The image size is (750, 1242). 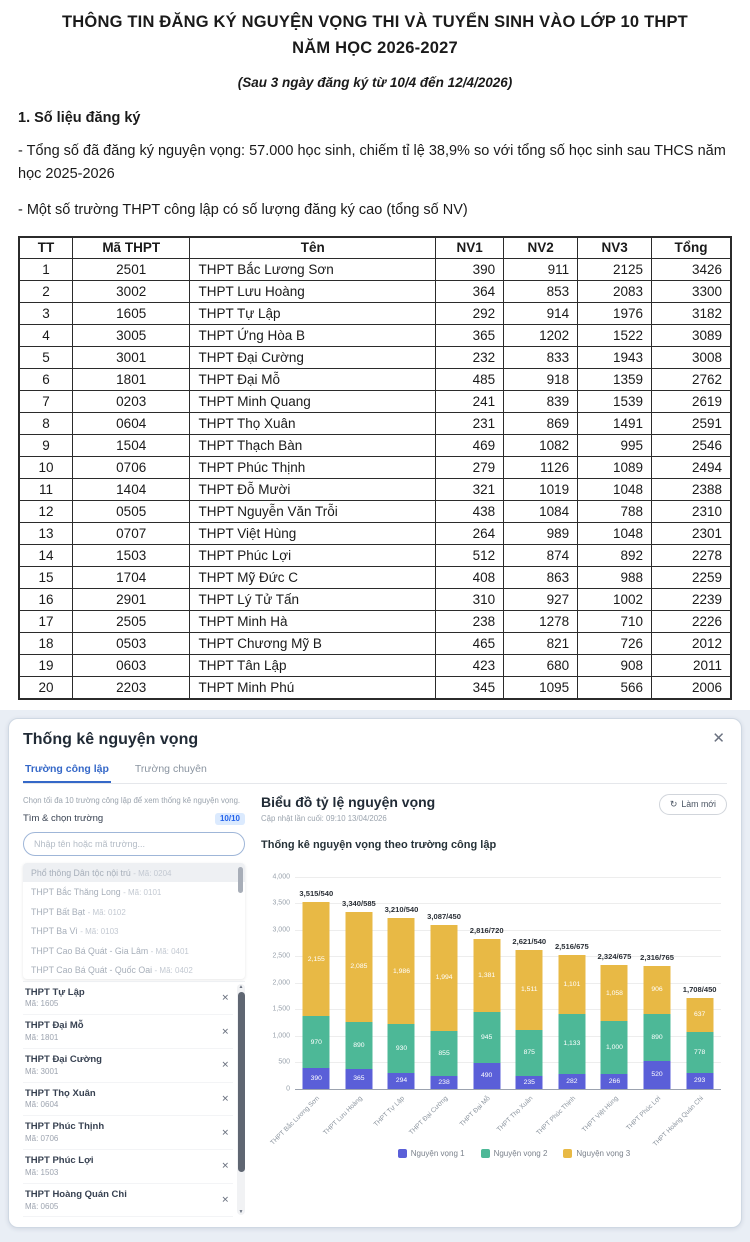 I want to click on table-cell: 1359, so click(x=615, y=380).